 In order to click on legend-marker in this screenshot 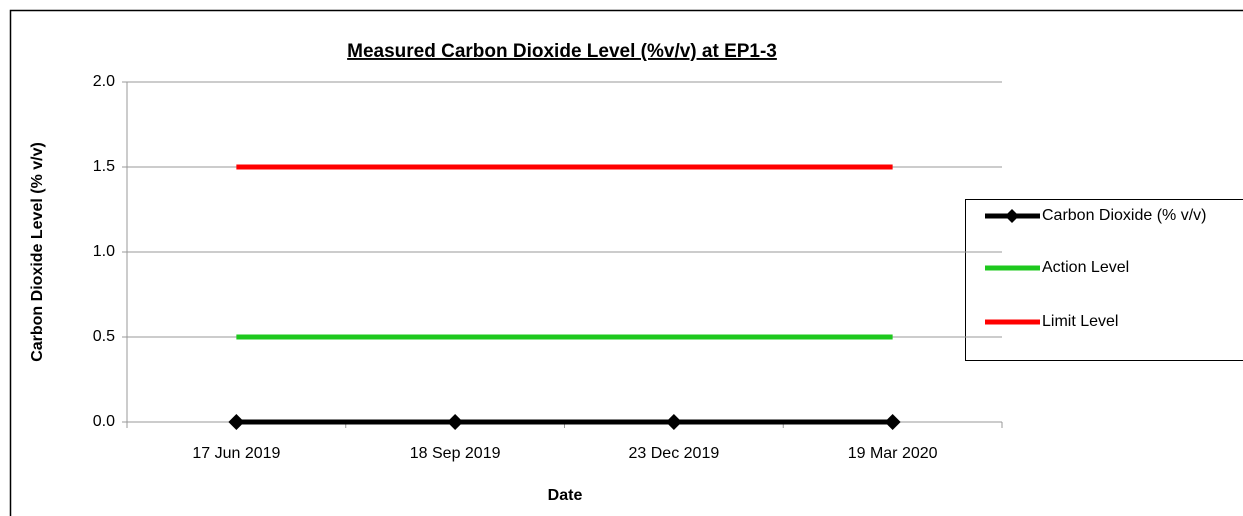, I will do `click(1012, 216)`.